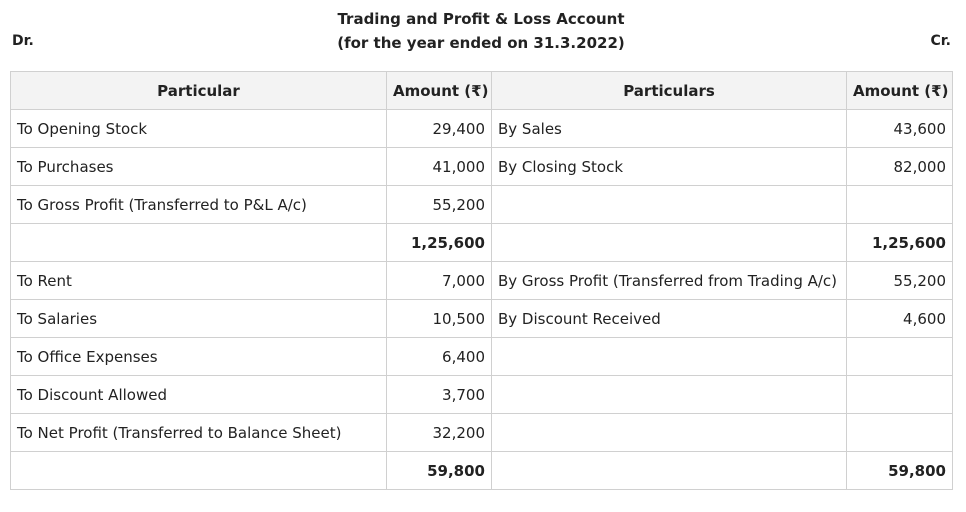  What do you see at coordinates (899, 280) in the screenshot?
I see `credit-amount: 55,200` at bounding box center [899, 280].